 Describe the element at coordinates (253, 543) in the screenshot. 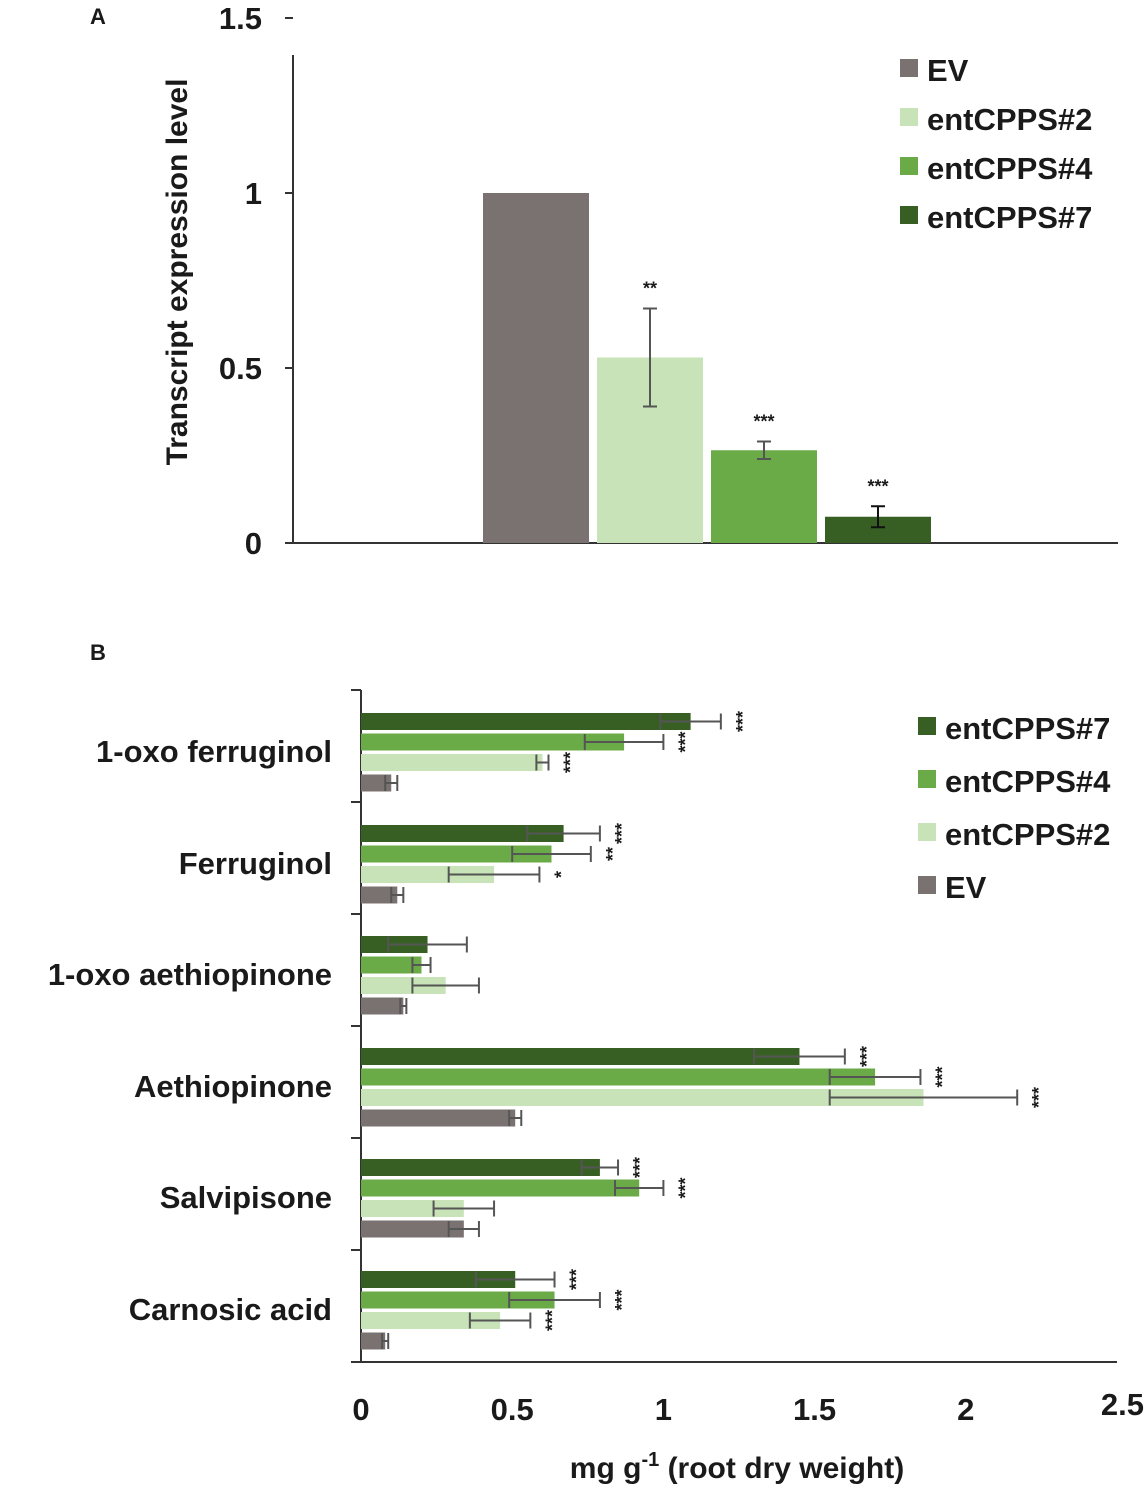

I see `panel-a-y-tick-label: 0` at that location.